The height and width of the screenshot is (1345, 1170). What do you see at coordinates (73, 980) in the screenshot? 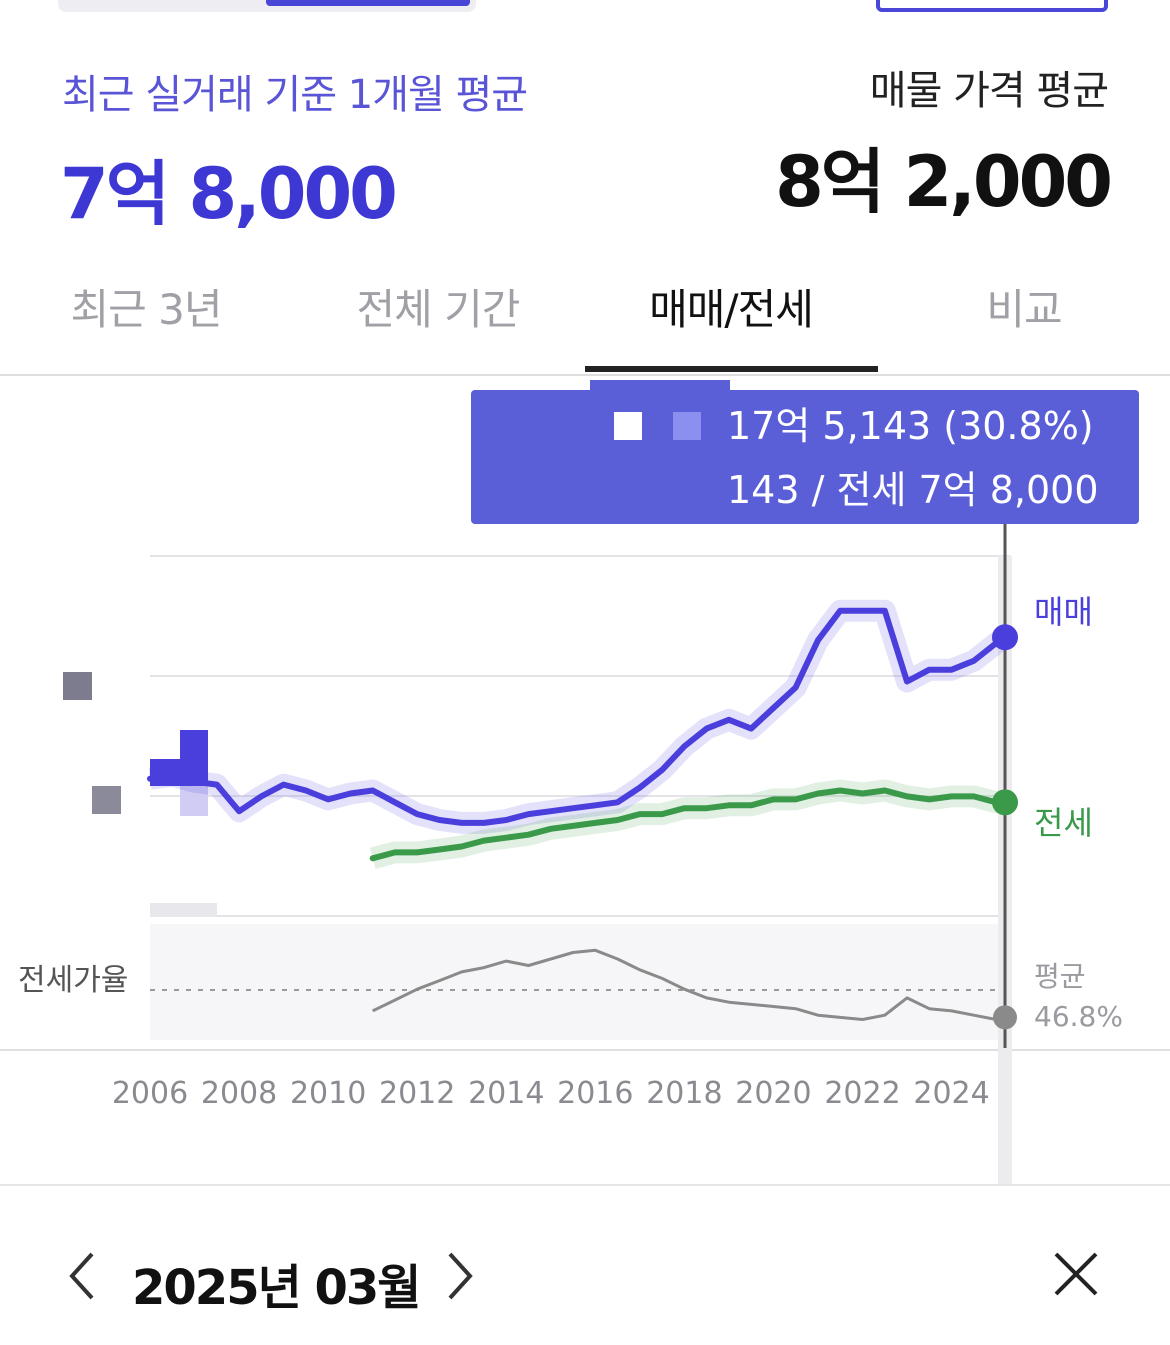
I see `ratio-axis-label: 전세가율` at bounding box center [73, 980].